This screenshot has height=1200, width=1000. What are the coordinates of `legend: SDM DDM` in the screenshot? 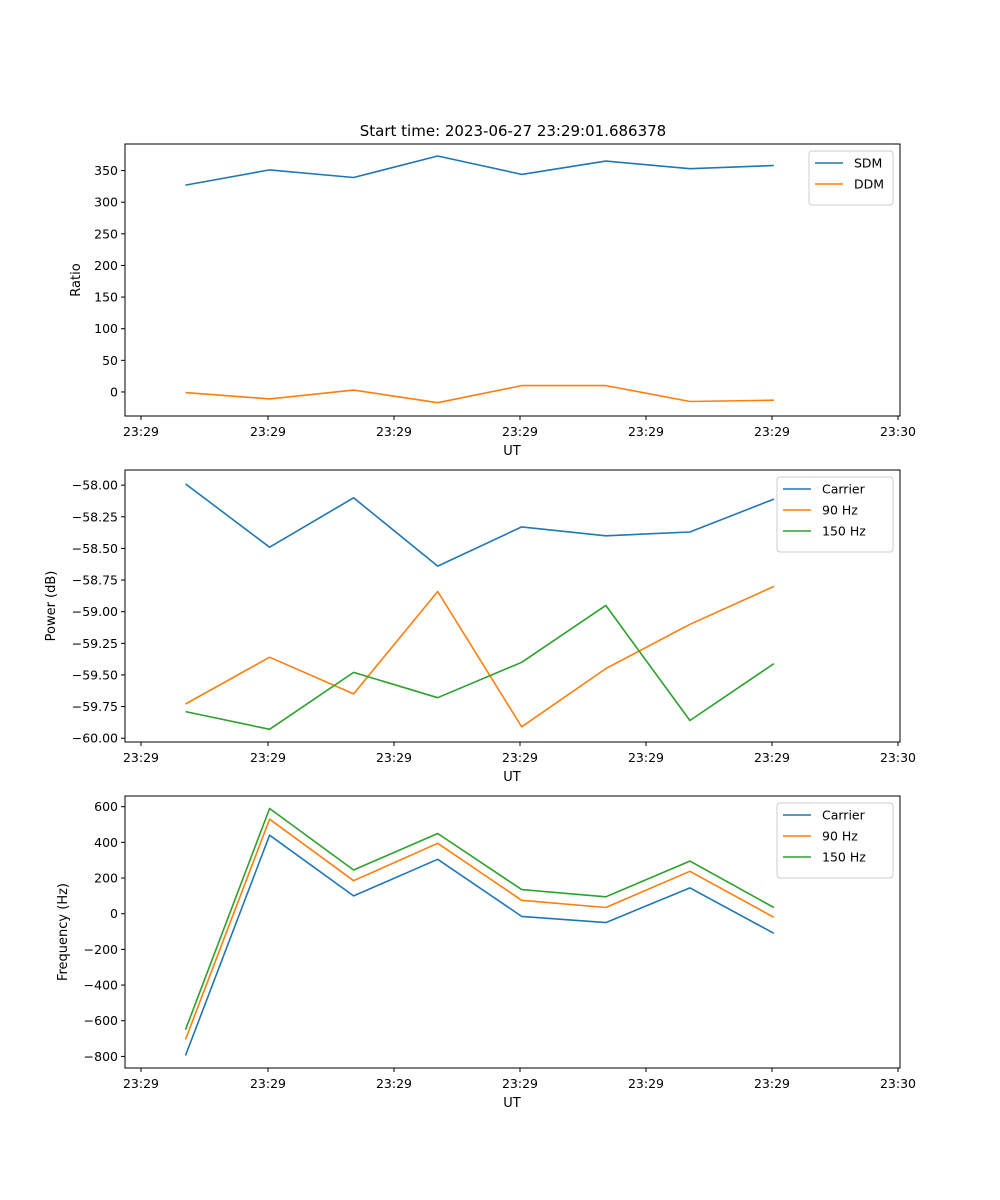 It's located at (851, 178).